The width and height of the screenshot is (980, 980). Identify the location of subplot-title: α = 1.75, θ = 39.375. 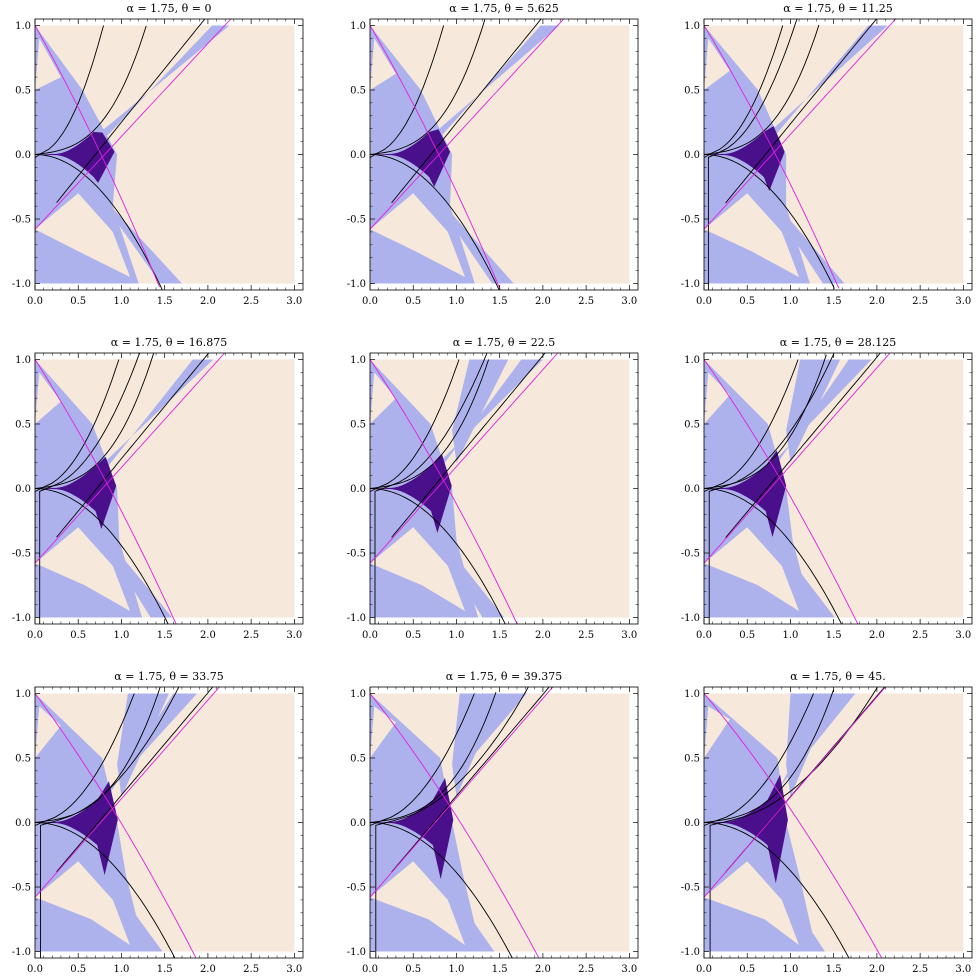
(504, 676).